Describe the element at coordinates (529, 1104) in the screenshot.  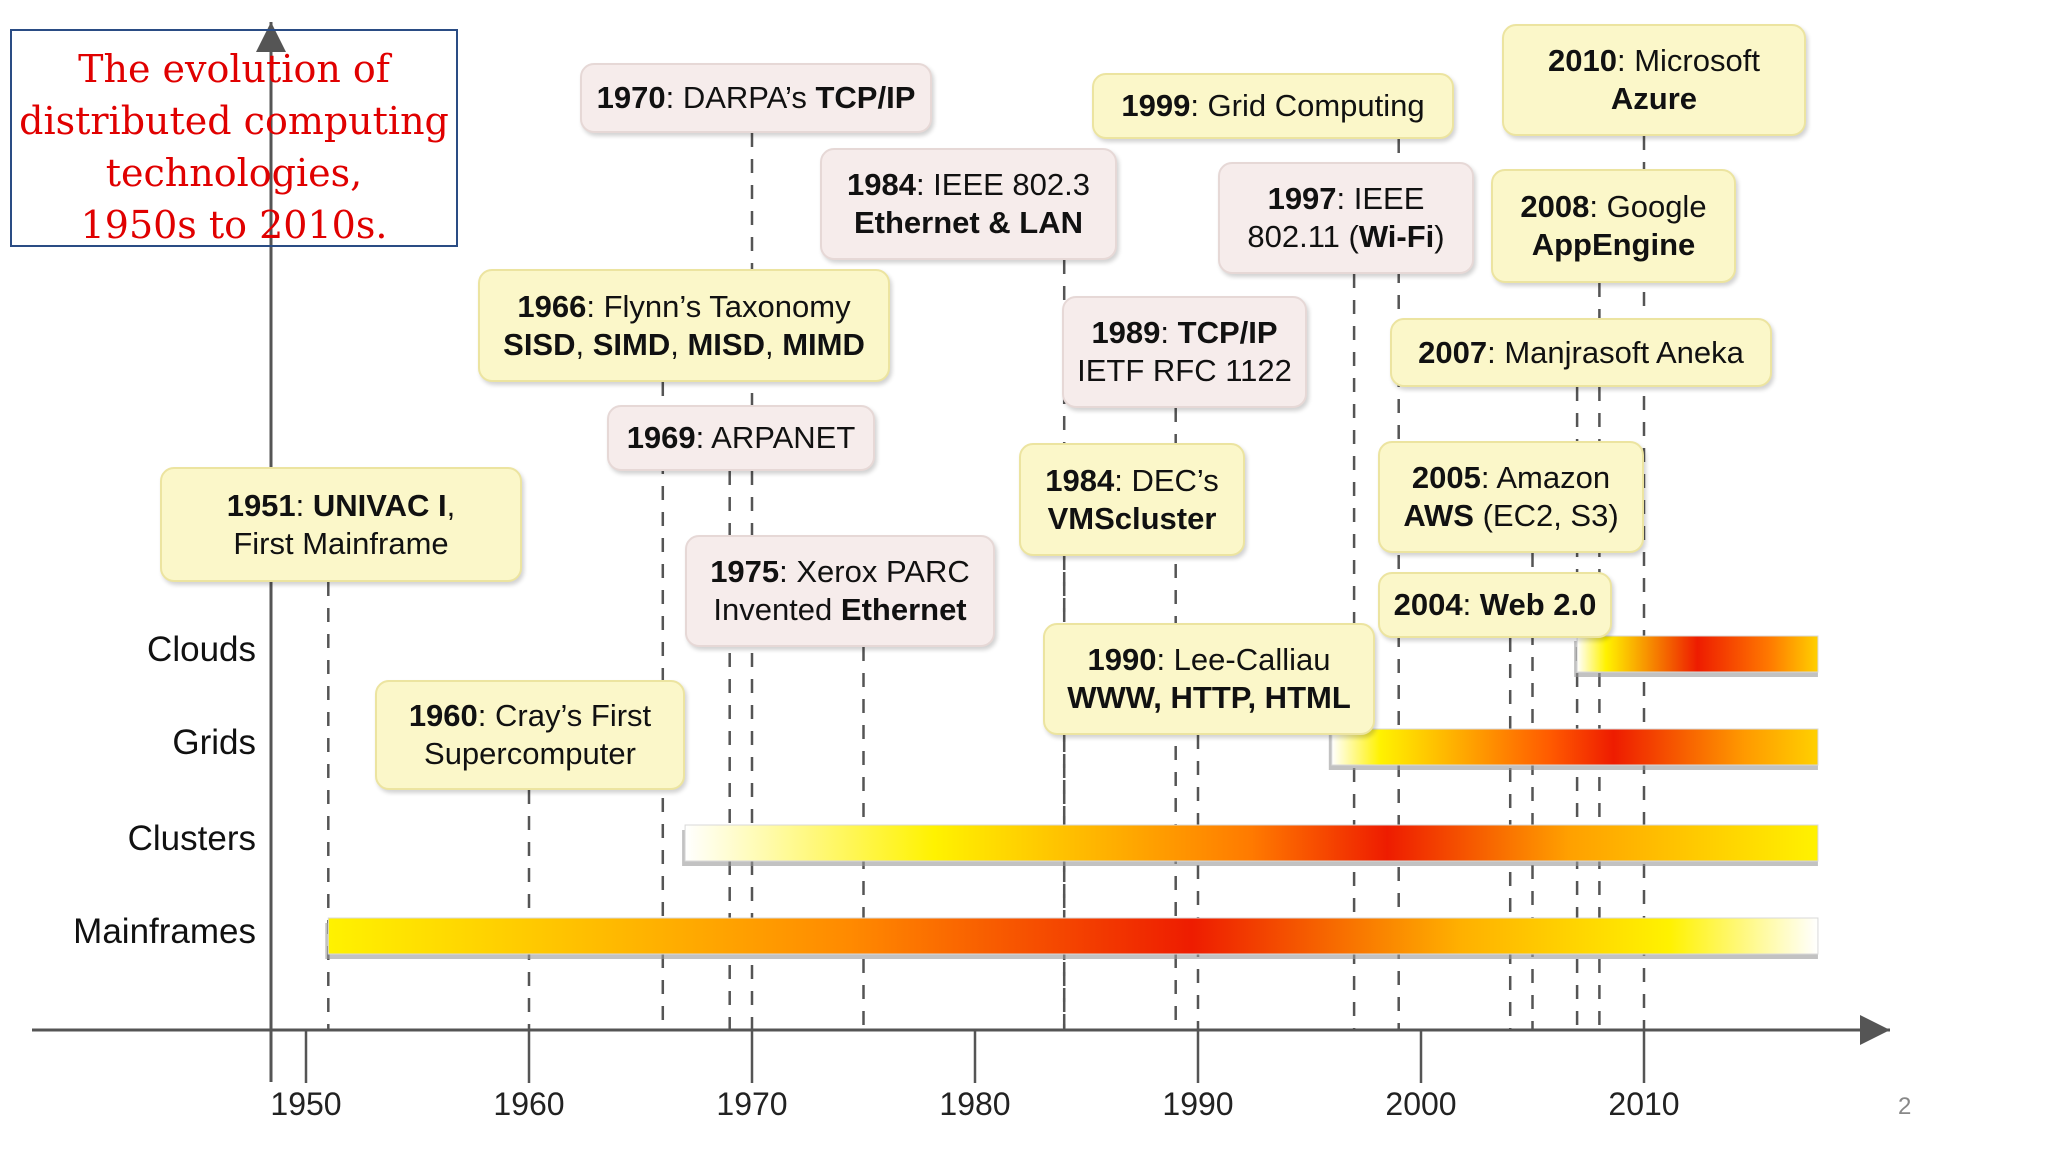
I see `tick-label-1960: 1960` at that location.